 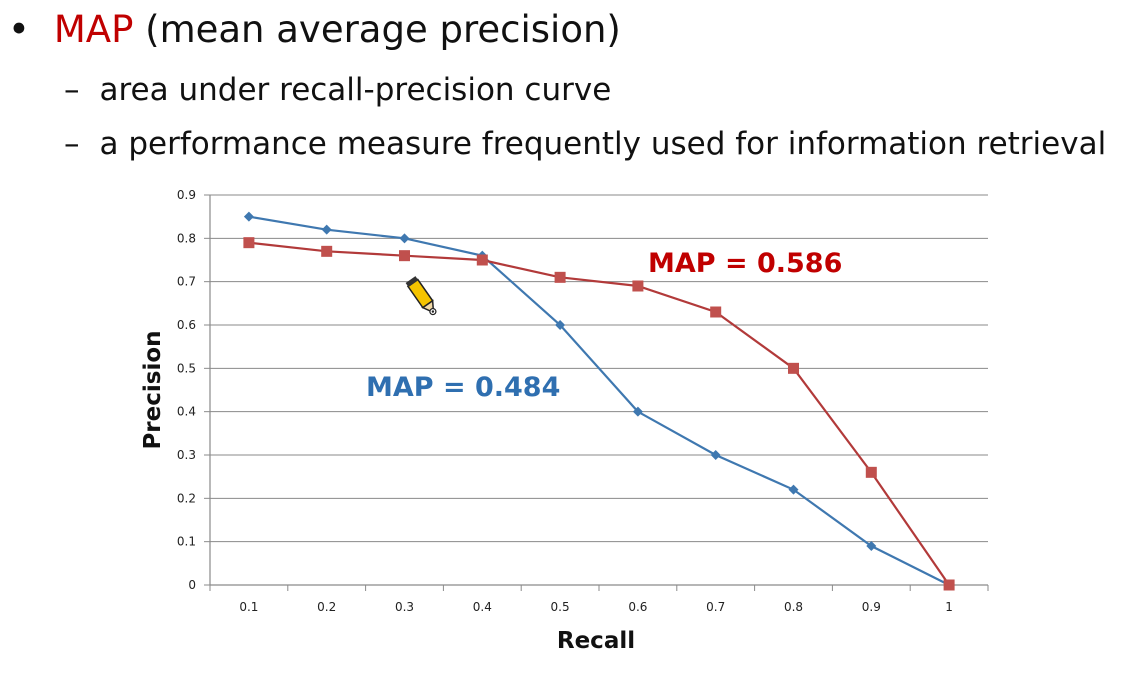 What do you see at coordinates (637, 607) in the screenshot?
I see `x-tick-label: 0.6` at bounding box center [637, 607].